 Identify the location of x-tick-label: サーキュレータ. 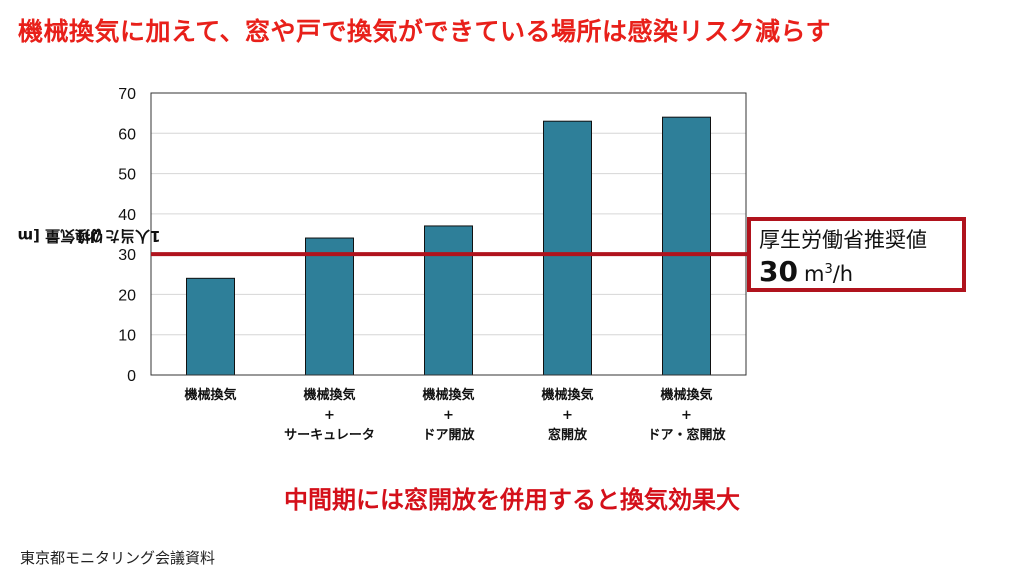
(329, 435).